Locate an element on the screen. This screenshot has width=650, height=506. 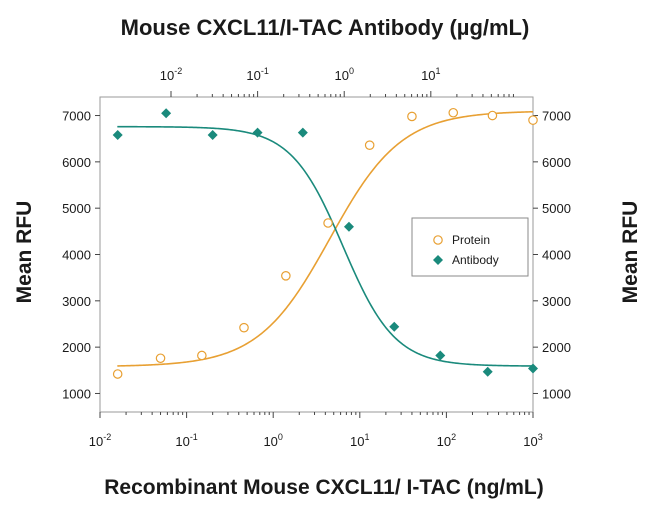
legend-marker-protein is located at coordinates (438, 240).